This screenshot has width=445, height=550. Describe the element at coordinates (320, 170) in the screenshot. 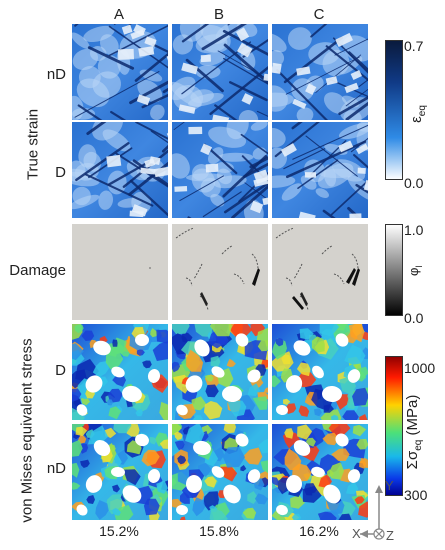

I see `panel-strain-d-c` at that location.